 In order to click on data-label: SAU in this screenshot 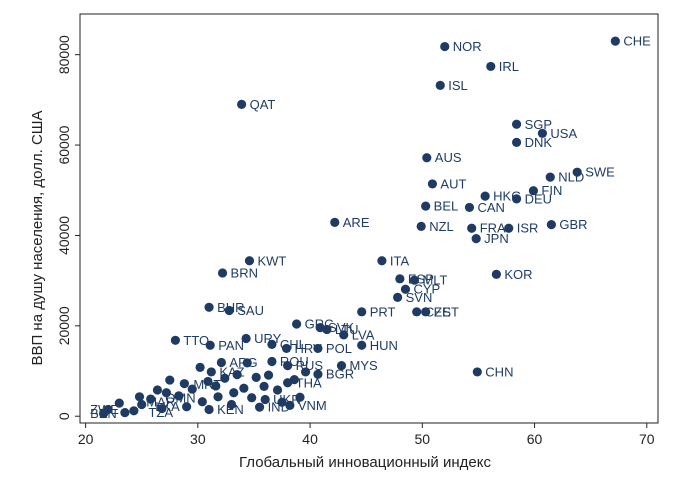, I will do `click(250, 310)`.